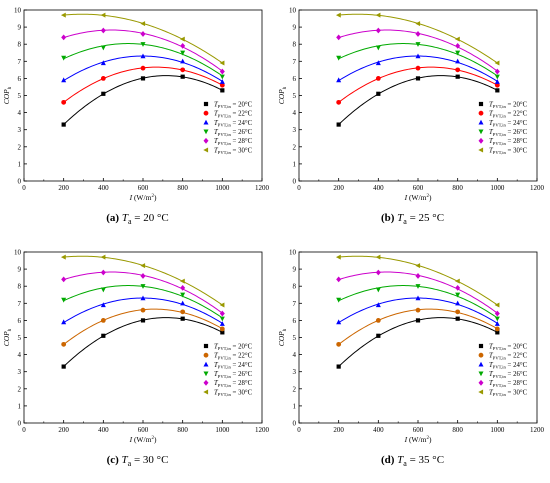 Image resolution: width=550 pixels, height=483 pixels. Describe the element at coordinates (508, 142) in the screenshot. I see `legend-label-5: TPVT,in = 28°C` at that location.